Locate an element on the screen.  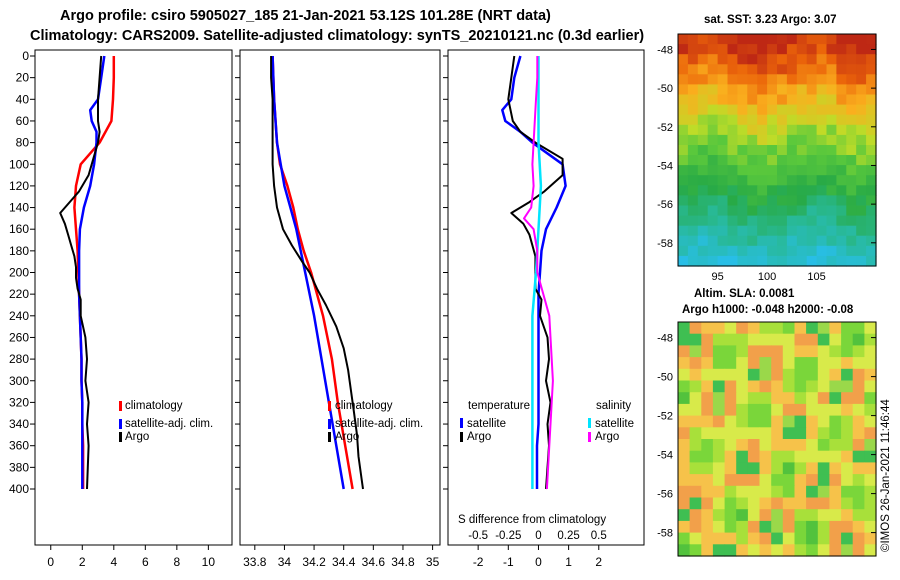
legend-label-temperature-satellite: satellite is located at coordinates (486, 424).